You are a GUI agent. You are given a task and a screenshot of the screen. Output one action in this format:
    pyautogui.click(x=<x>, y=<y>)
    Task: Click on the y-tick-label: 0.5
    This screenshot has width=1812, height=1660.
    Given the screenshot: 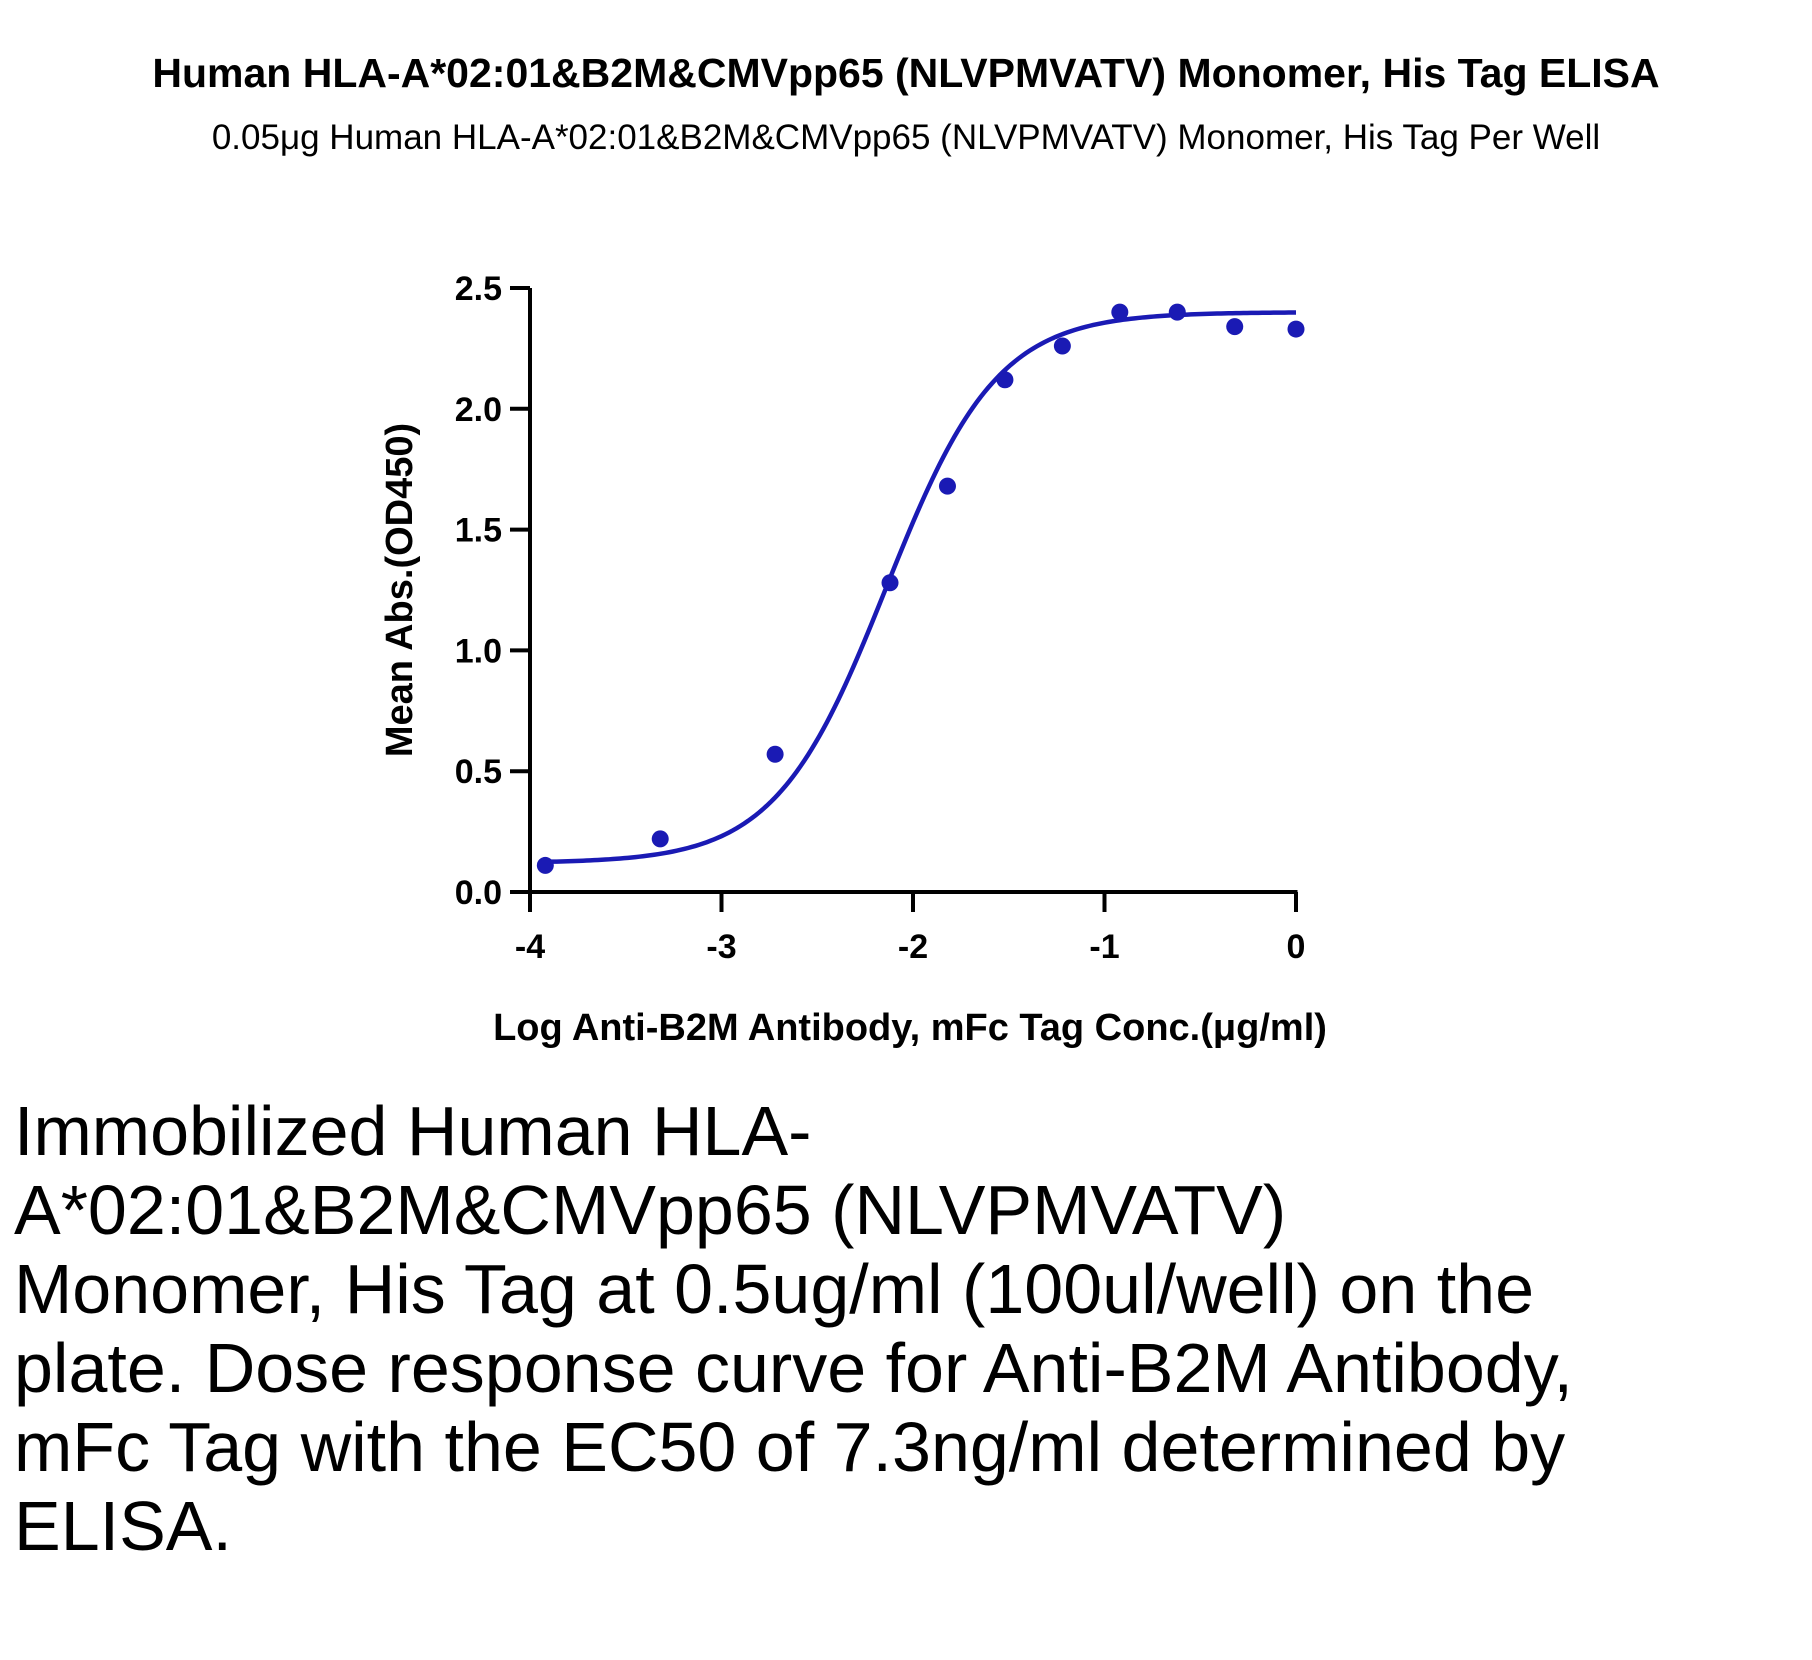 What is the action you would take?
    pyautogui.click(x=478, y=772)
    